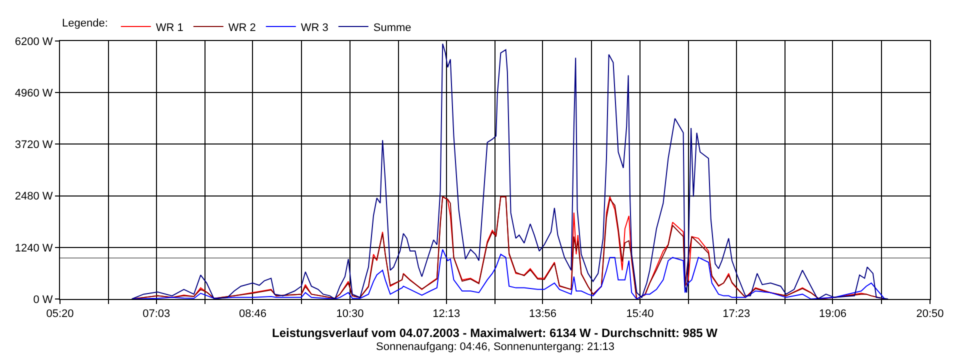 This screenshot has height=360, width=960. I want to click on y-tick-label: 2480 W, so click(34, 196).